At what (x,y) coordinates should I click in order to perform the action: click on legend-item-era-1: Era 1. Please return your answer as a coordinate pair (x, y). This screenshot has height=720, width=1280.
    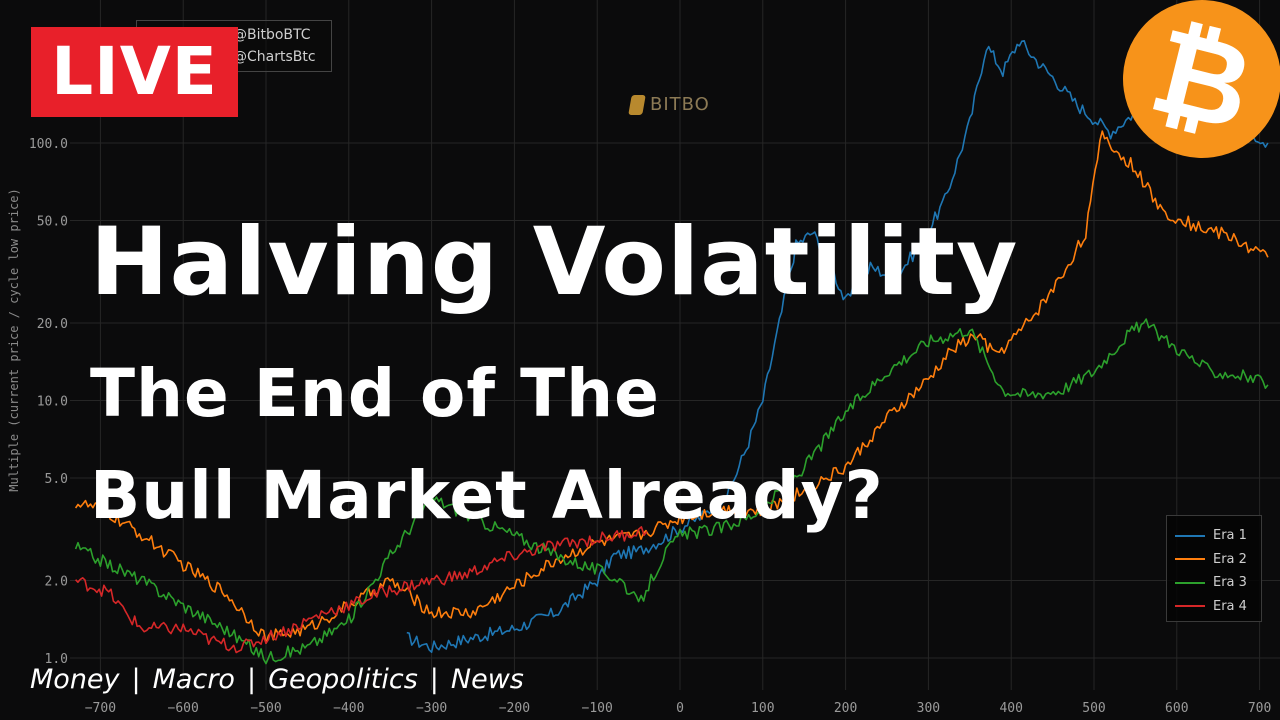
    Looking at the image, I should click on (1218, 536).